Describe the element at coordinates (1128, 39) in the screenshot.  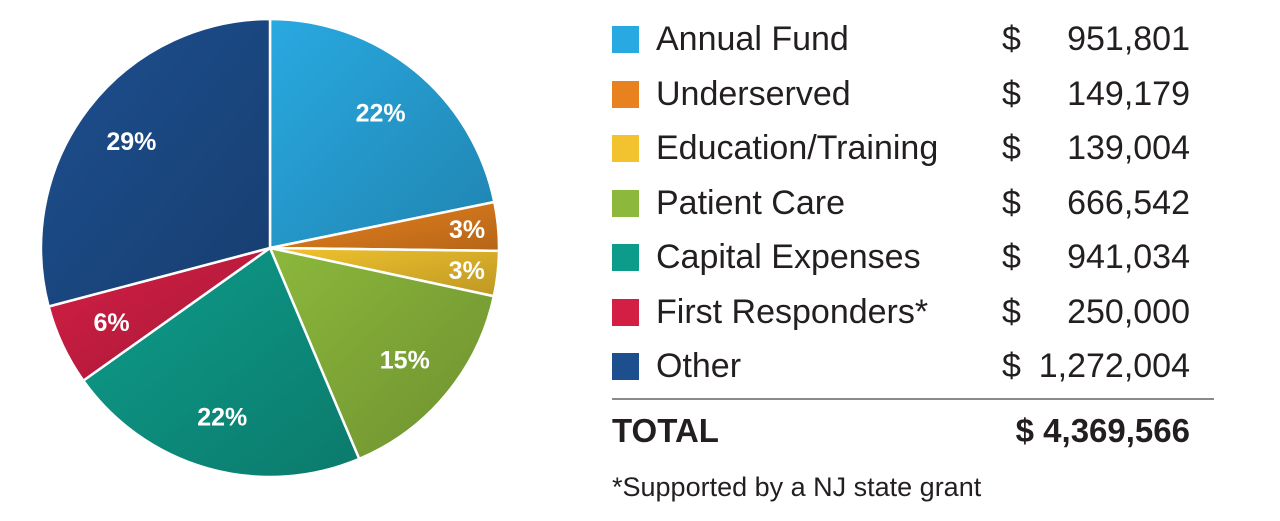
I see `legend-value: 951,801` at that location.